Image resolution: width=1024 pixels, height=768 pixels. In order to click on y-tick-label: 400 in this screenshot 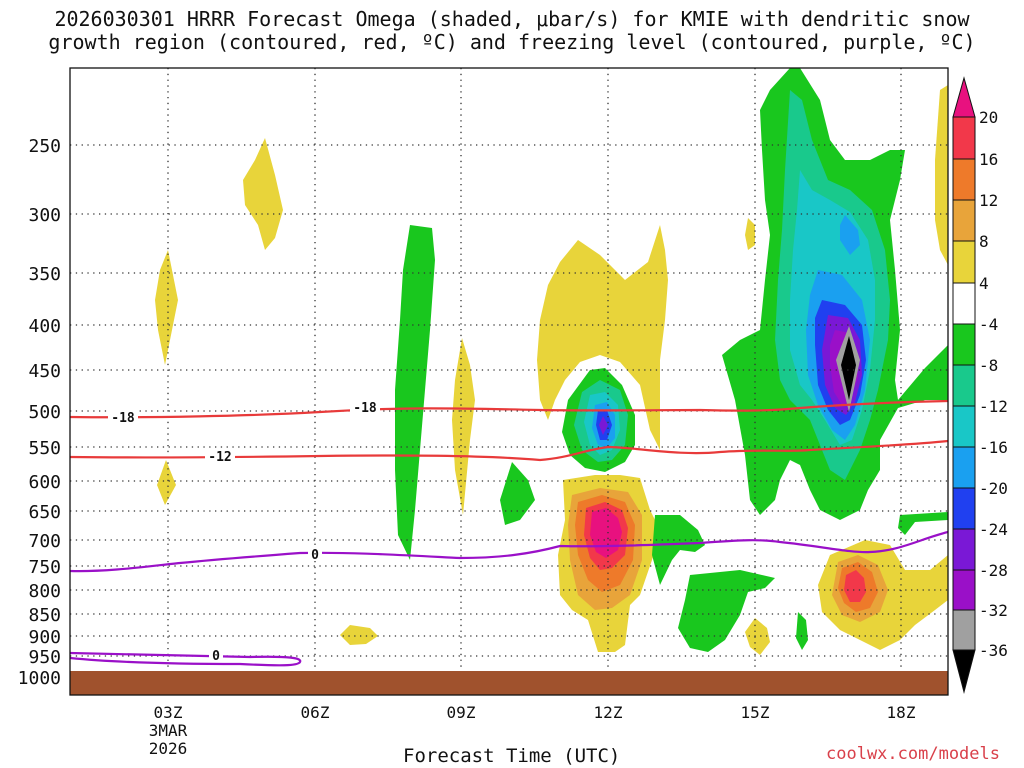, I will do `click(44, 326)`.